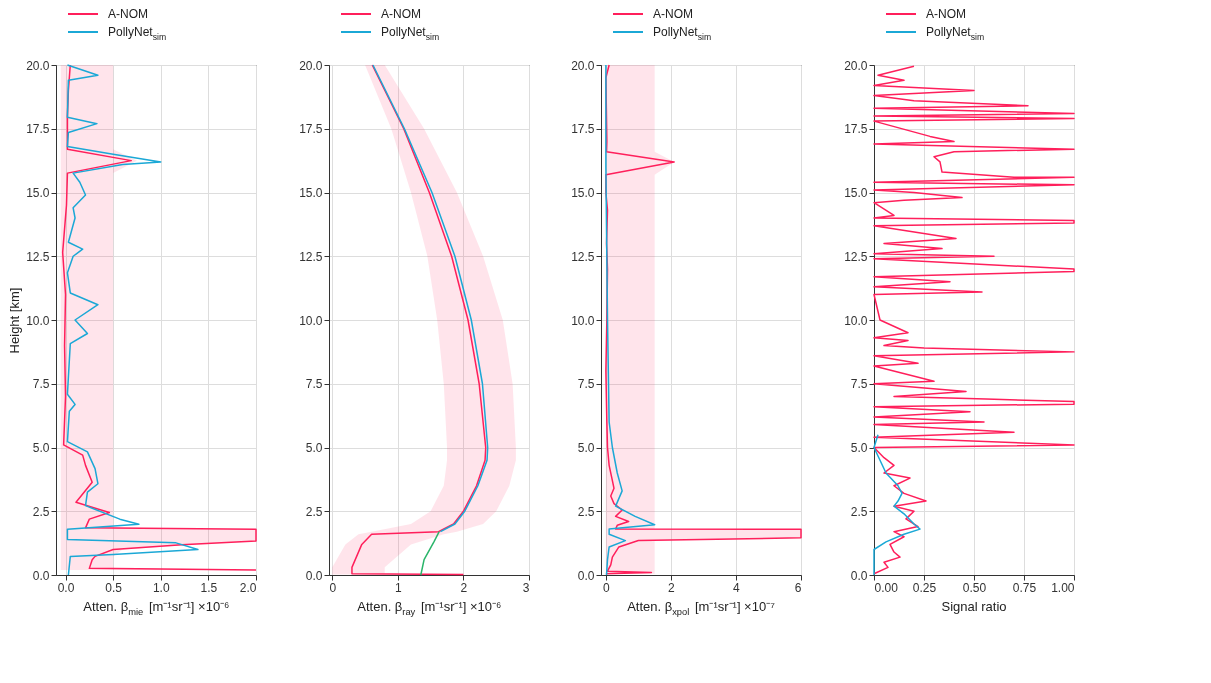  What do you see at coordinates (1024, 587) in the screenshot?
I see `x-tick-label: 0.75` at bounding box center [1024, 587].